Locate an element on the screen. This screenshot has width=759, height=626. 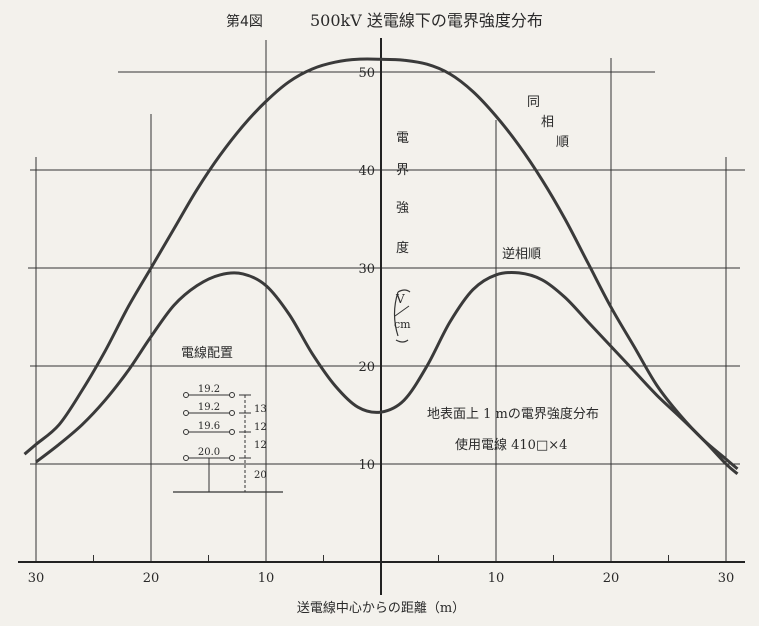
wire-arrangement-inset: 電線配置 19.2 19.2 19.6 20.0 13 12 12 20 is located at coordinates (228, 419).